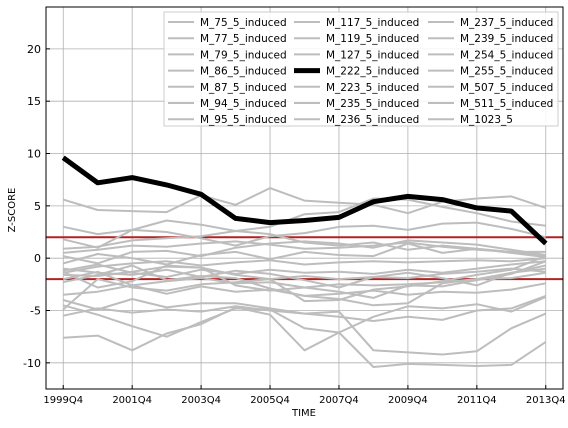  What do you see at coordinates (201, 400) in the screenshot?
I see `x-tick-label: 2003Q4` at bounding box center [201, 400].